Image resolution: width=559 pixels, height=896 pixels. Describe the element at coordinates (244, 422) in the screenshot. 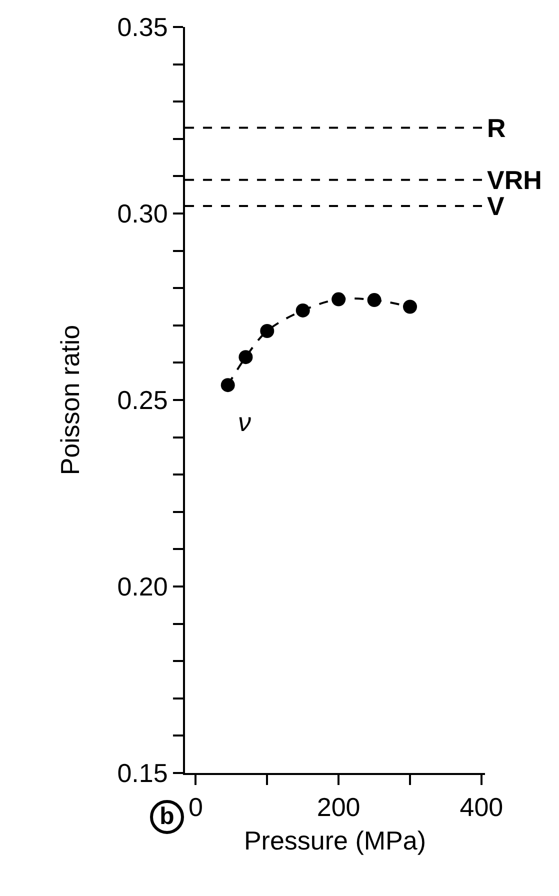

I see `annotation: ν` at that location.